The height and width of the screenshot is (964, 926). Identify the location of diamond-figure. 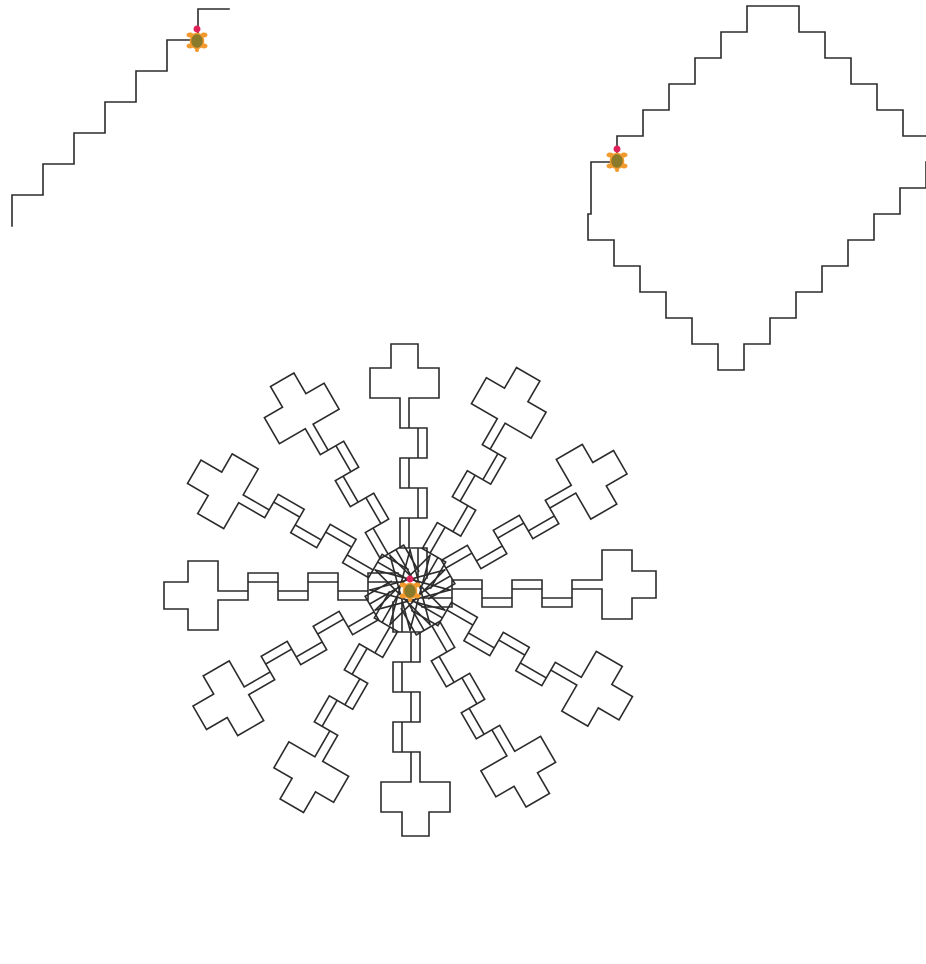
(756, 188).